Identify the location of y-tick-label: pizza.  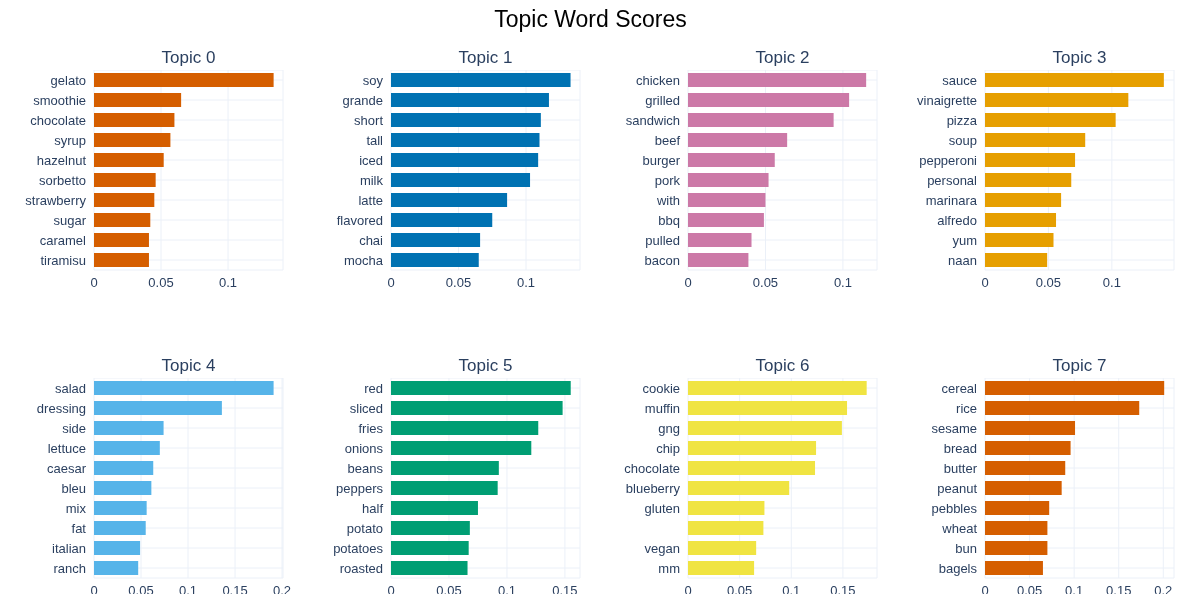
(962, 120).